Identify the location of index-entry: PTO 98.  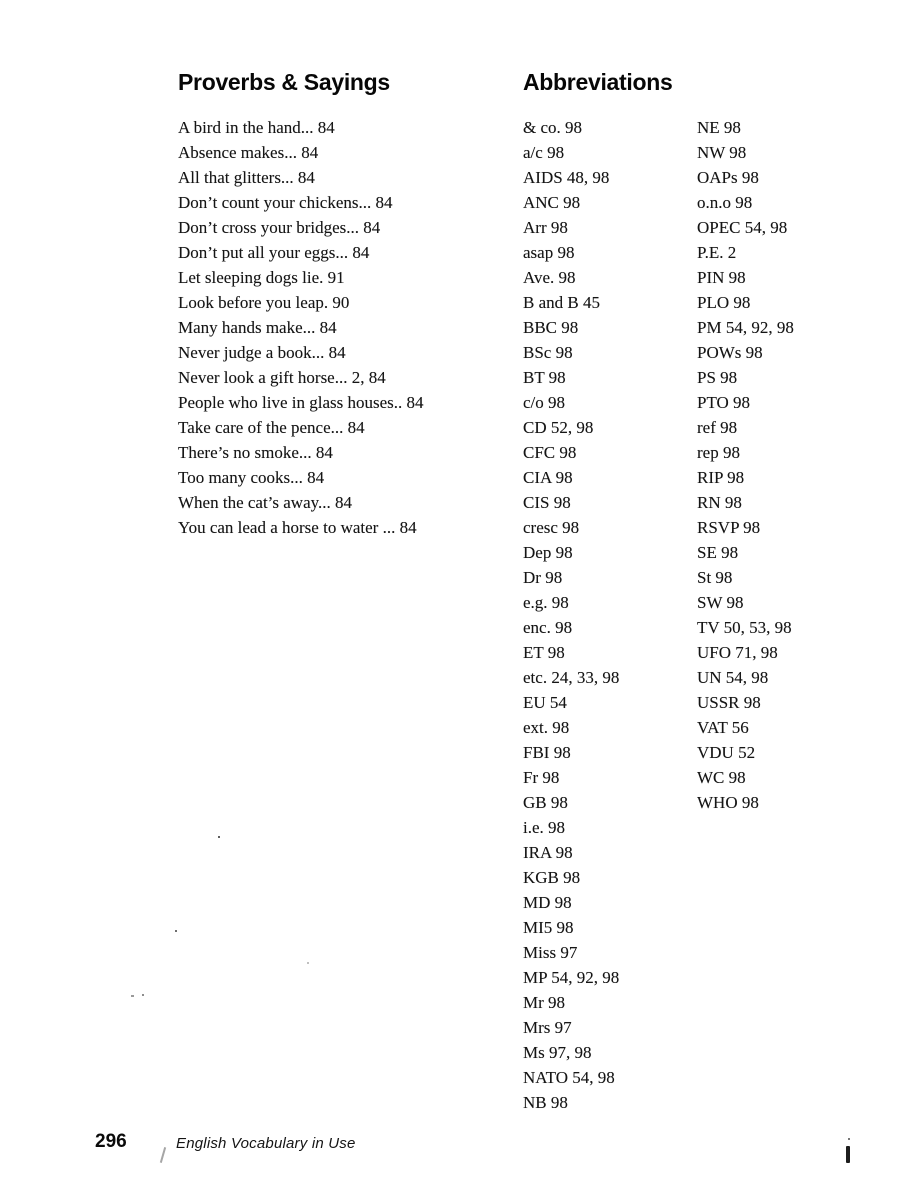
(724, 402).